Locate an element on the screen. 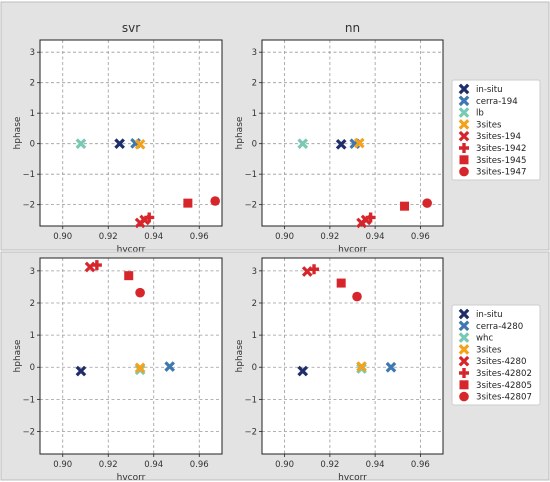  legend-label: cerra-4280 is located at coordinates (499, 327).